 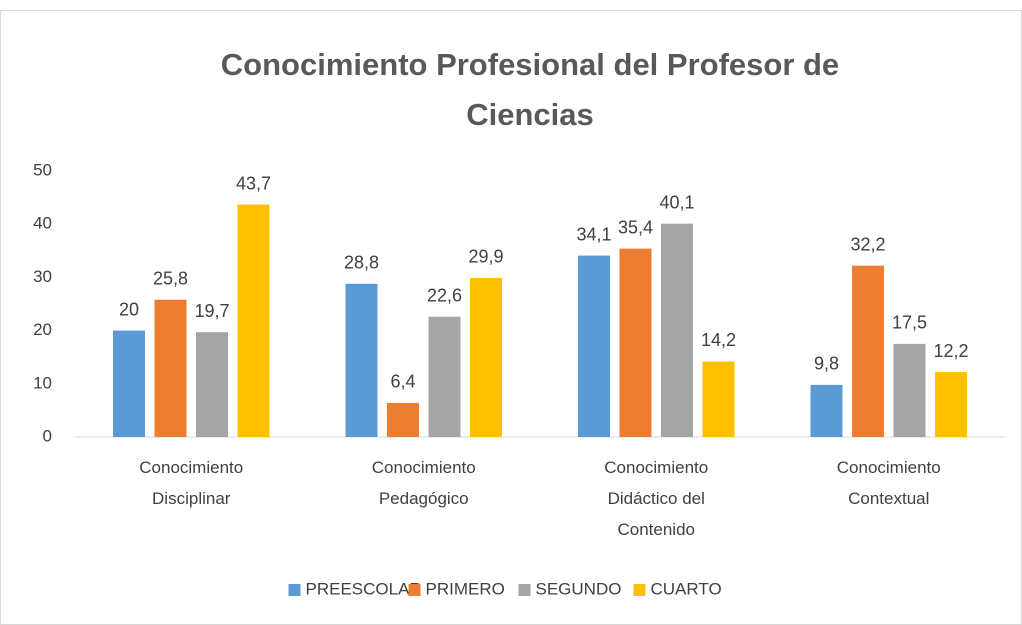 I want to click on data-label: 25,8, so click(x=170, y=278).